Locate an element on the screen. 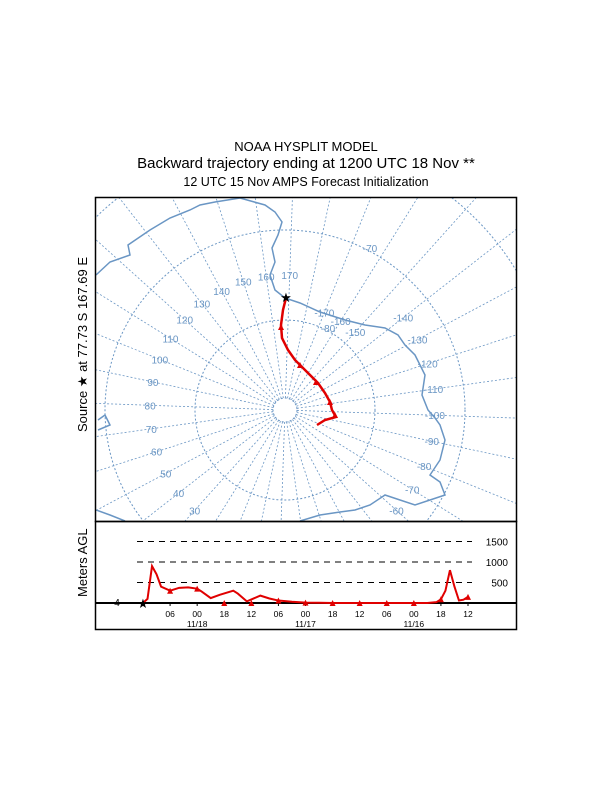 This screenshot has height=792, width=612. longitude-label: 120 is located at coordinates (184, 321).